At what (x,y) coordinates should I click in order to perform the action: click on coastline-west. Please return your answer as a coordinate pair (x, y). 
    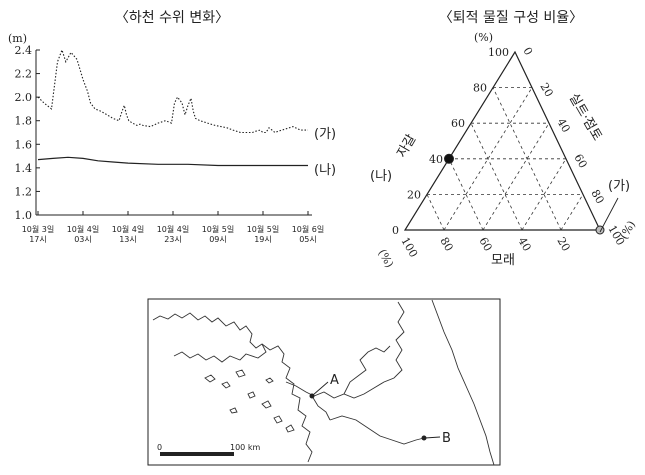
    Looking at the image, I should click on (209, 337).